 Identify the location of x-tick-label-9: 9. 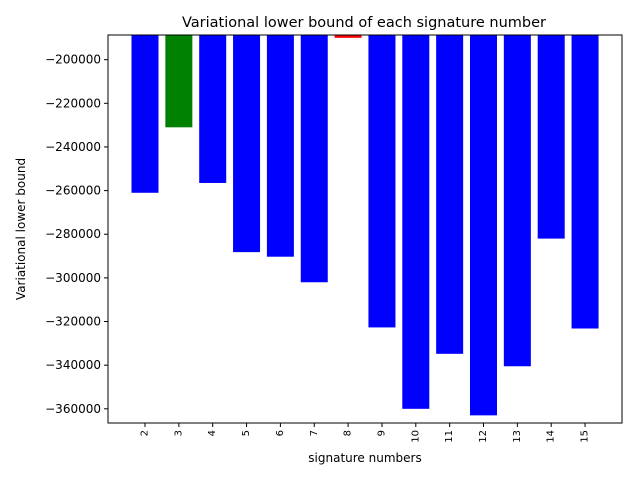
(381, 433).